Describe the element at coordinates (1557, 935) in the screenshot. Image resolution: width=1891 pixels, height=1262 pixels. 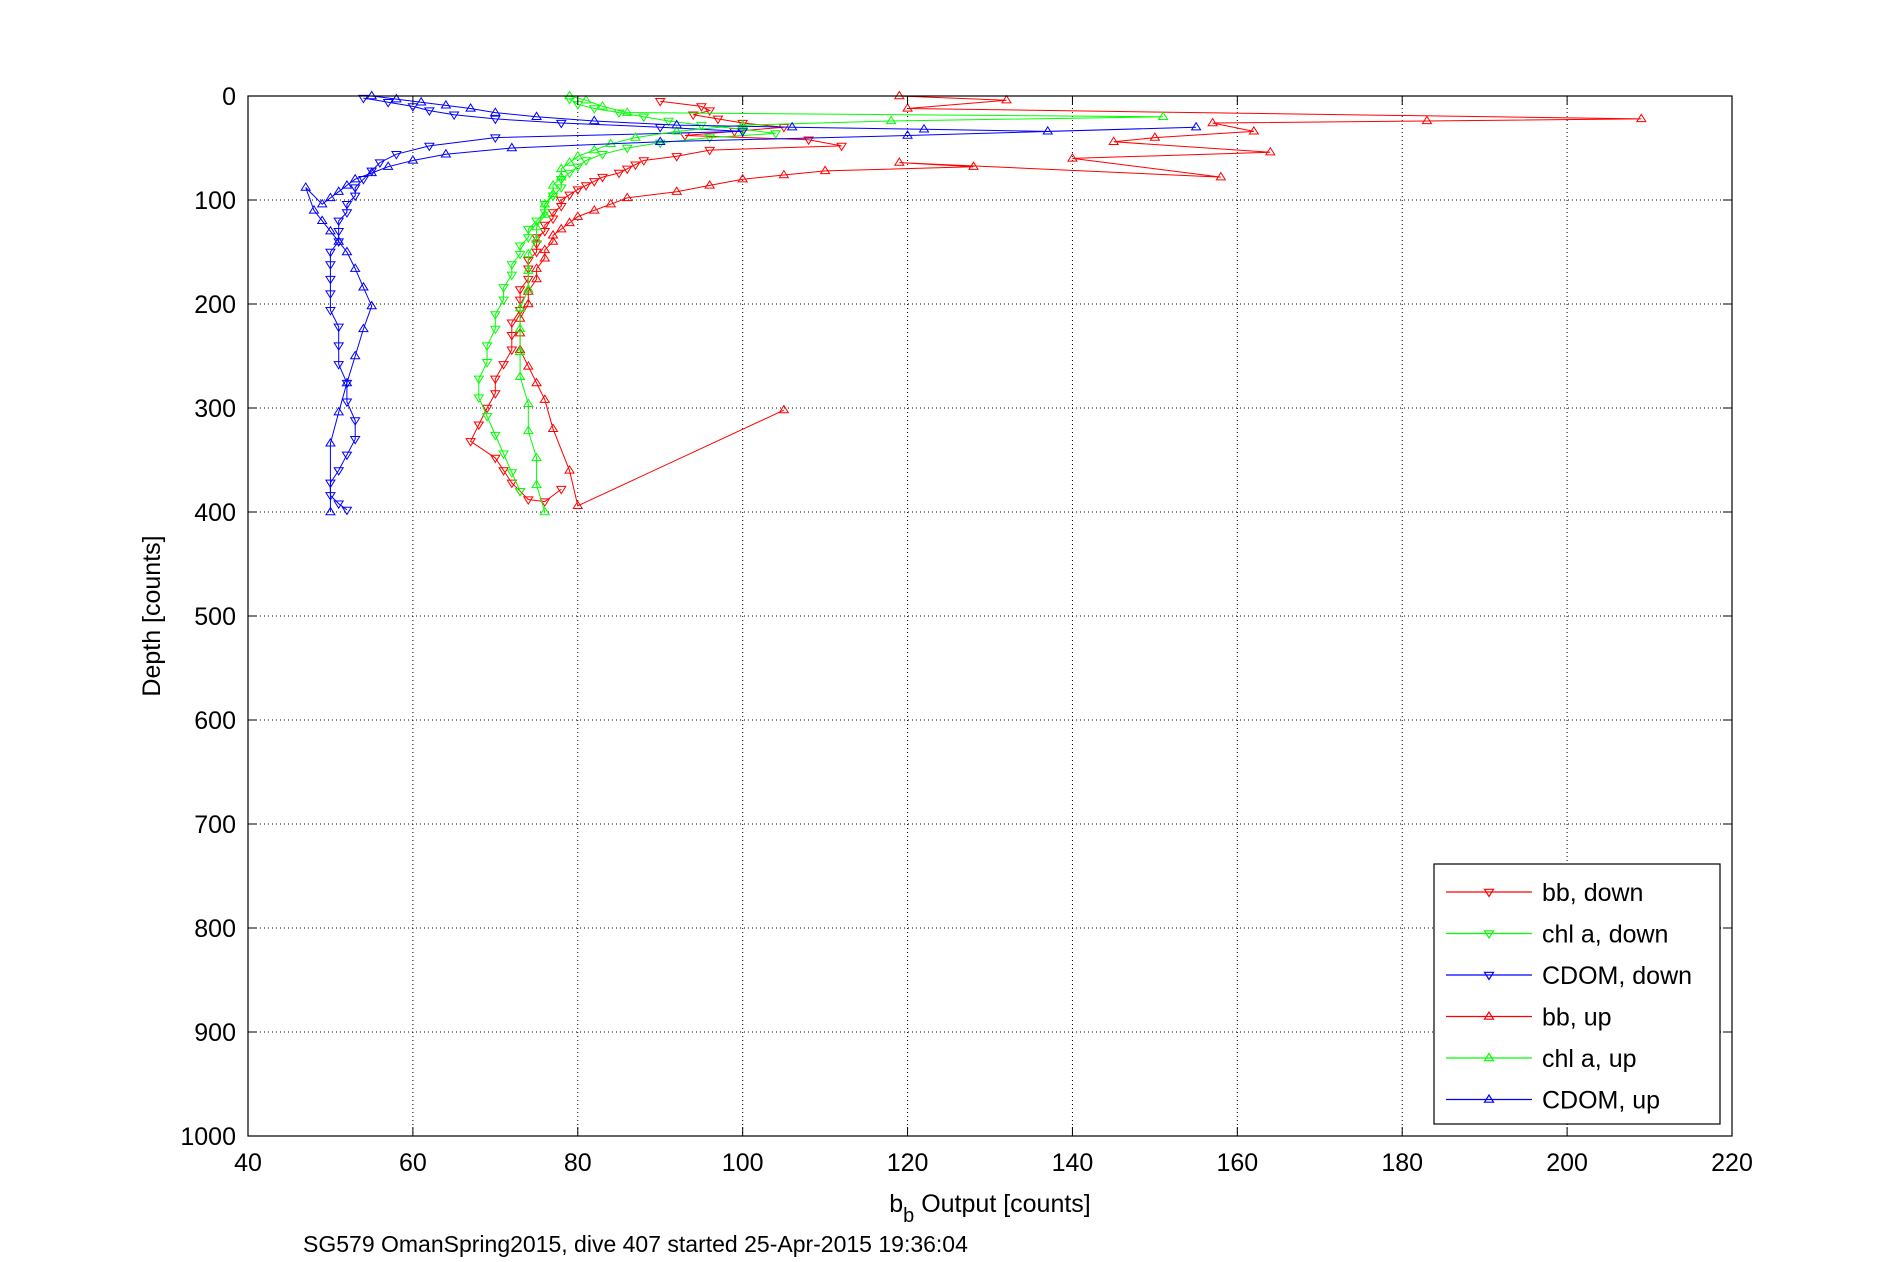
I see `legend-entry: chl a, down` at that location.